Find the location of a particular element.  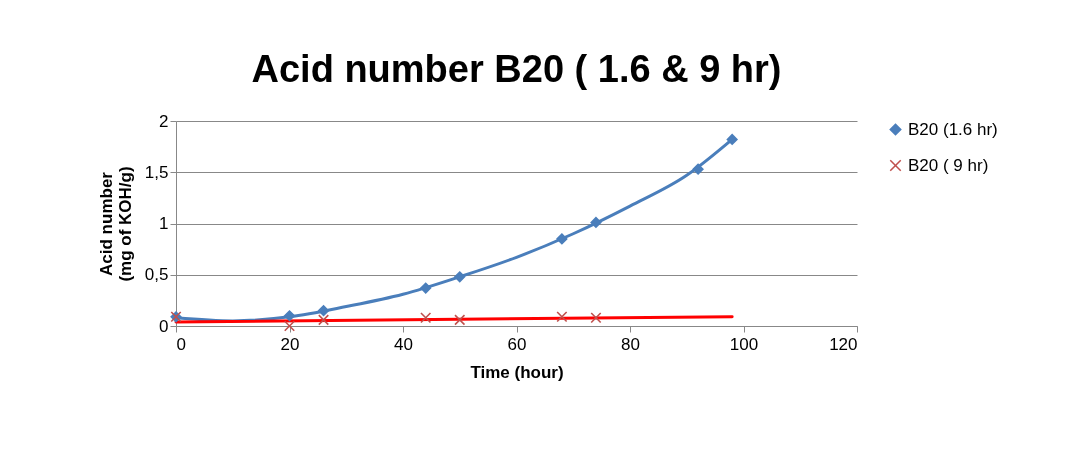

x-tick-label: 100 is located at coordinates (744, 344).